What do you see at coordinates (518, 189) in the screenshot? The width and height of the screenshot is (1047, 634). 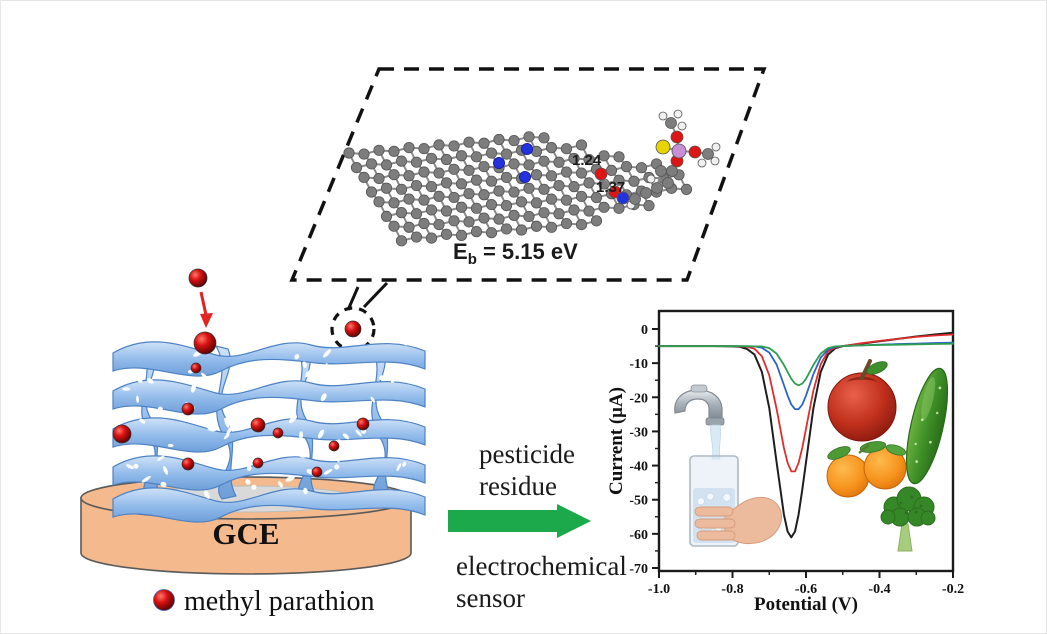 I see `lattice-atoms` at bounding box center [518, 189].